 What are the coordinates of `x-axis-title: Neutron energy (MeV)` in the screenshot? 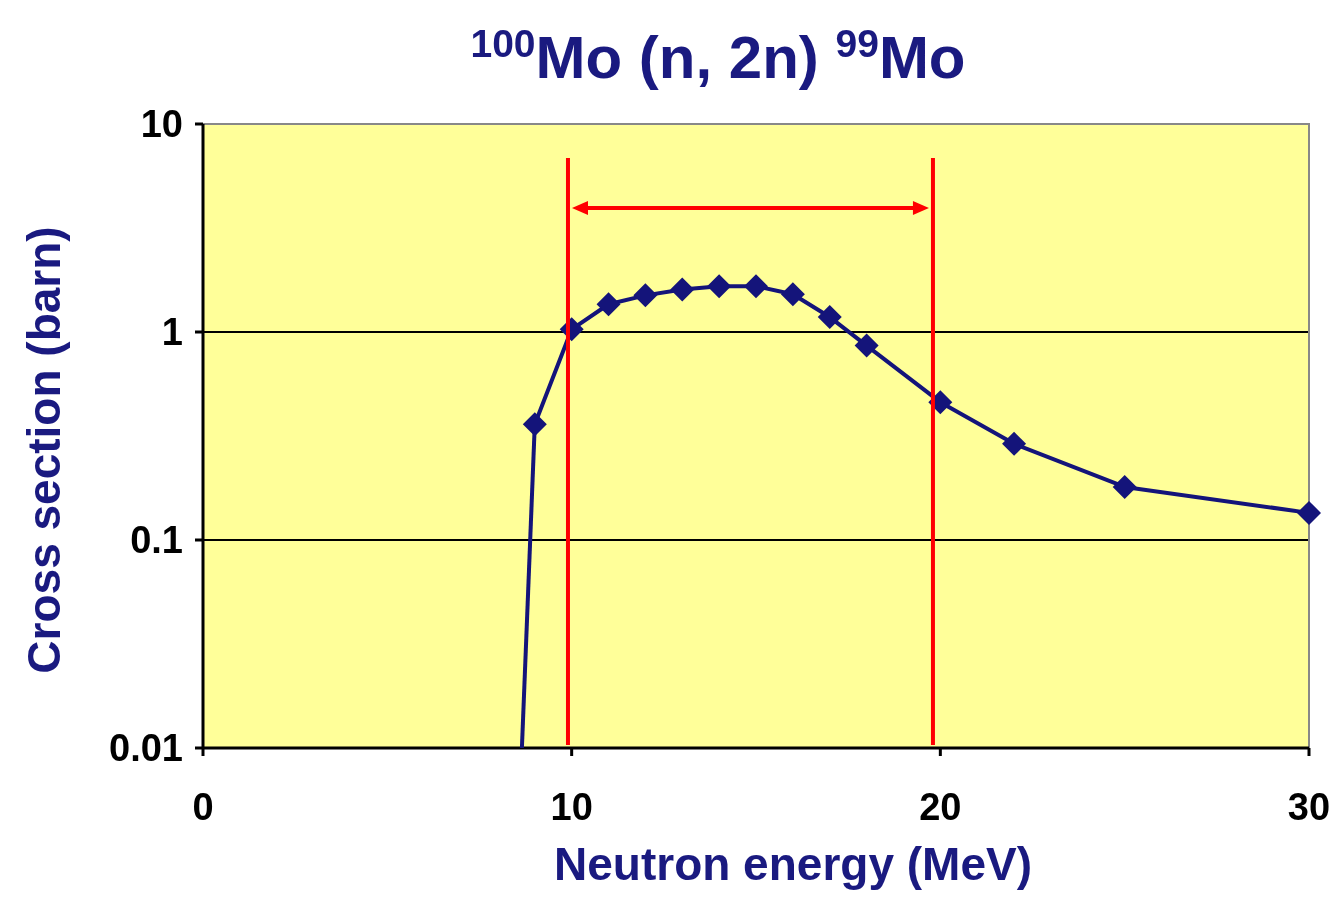 It's located at (793, 864).